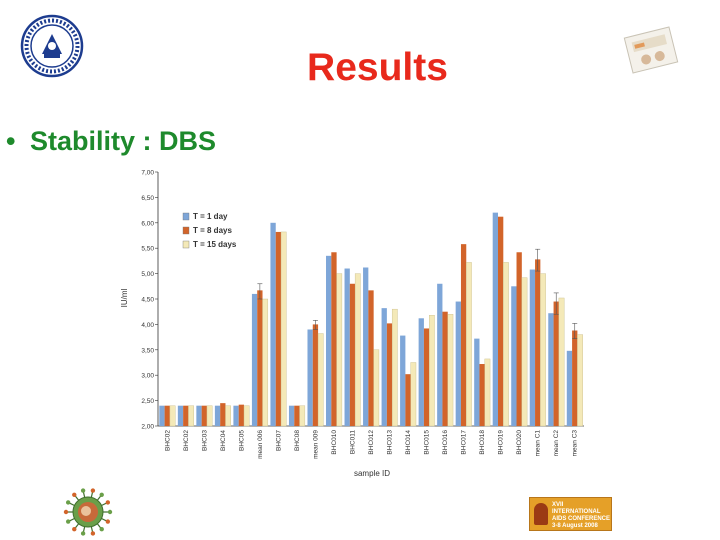  Describe the element at coordinates (541, 514) in the screenshot. I see `conference-mark-icon` at that location.